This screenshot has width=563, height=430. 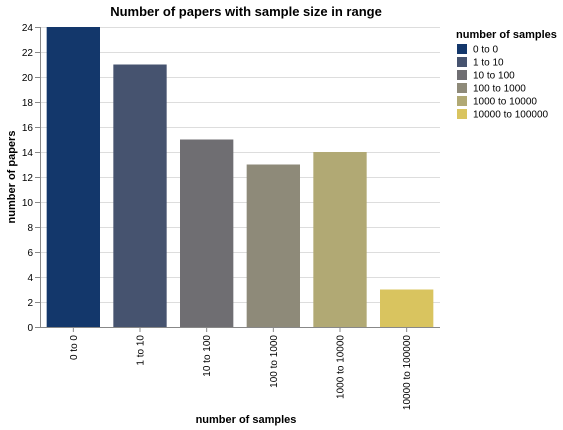 I want to click on y-tick-label: 22, so click(x=28, y=53).